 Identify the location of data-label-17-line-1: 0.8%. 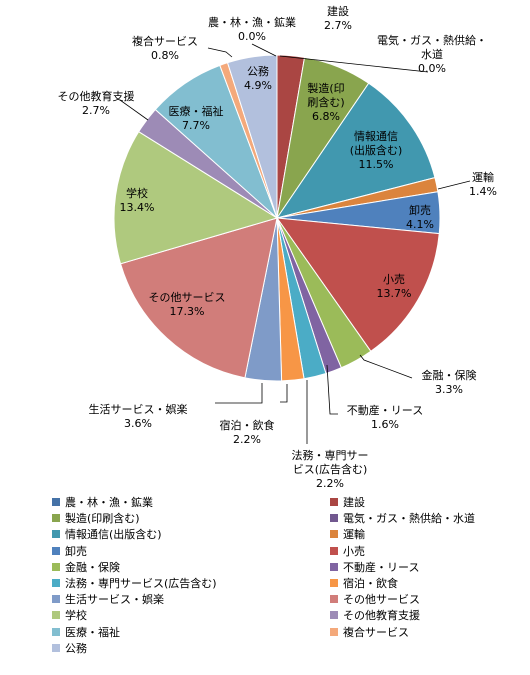
(165, 55).